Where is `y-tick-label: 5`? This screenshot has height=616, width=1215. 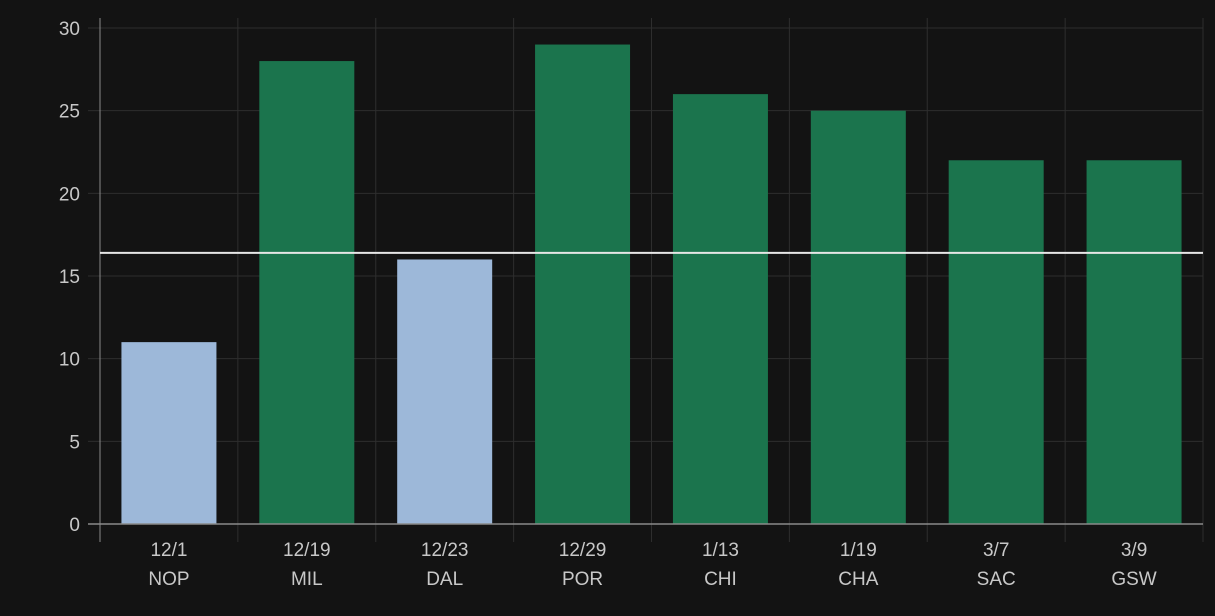
y-tick-label: 5 is located at coordinates (74, 442).